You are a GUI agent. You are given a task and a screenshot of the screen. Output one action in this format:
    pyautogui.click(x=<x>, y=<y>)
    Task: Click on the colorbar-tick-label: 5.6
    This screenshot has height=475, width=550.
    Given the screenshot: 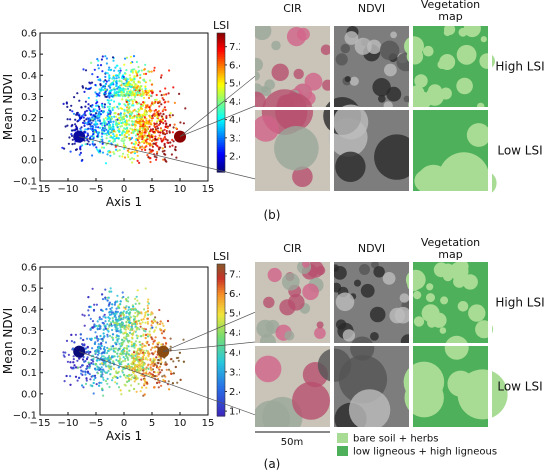 What is the action you would take?
    pyautogui.click(x=237, y=84)
    